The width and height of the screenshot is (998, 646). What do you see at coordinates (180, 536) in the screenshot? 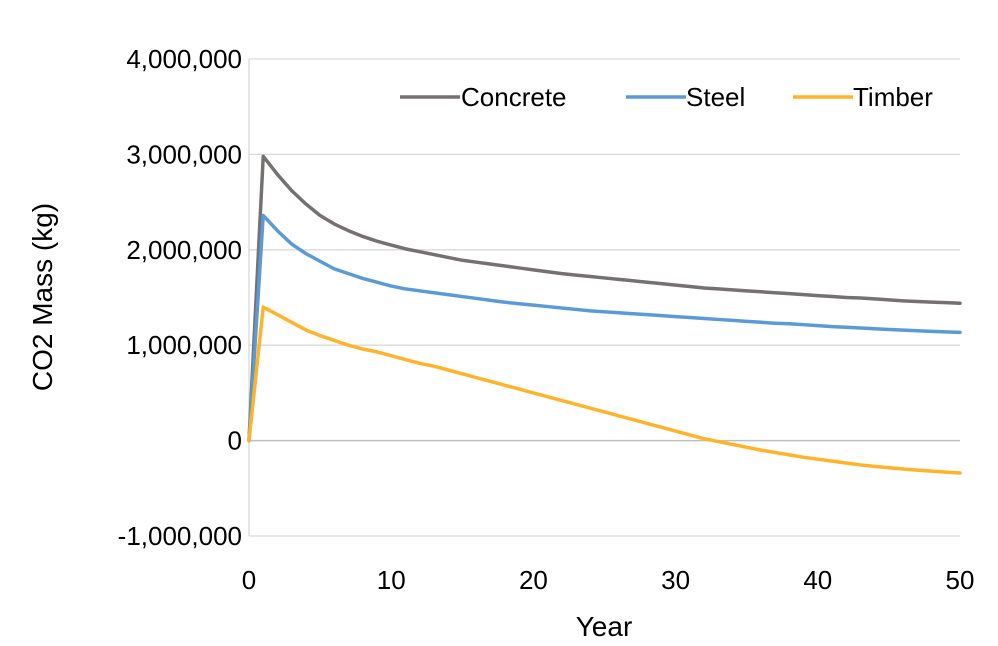
I see `y-tick-label: -1,000,000` at bounding box center [180, 536].